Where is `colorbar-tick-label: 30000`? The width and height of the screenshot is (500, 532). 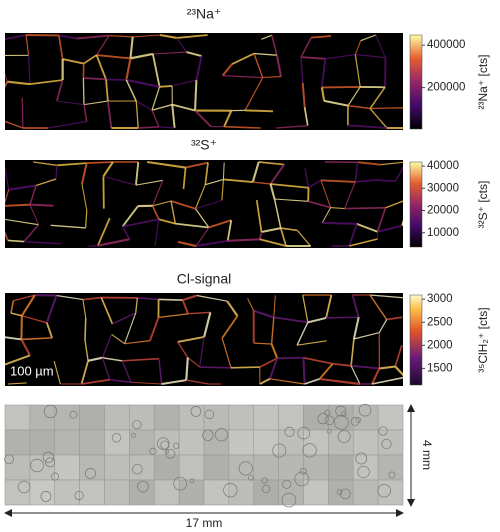 colorbar-tick-label: 30000 is located at coordinates (443, 188).